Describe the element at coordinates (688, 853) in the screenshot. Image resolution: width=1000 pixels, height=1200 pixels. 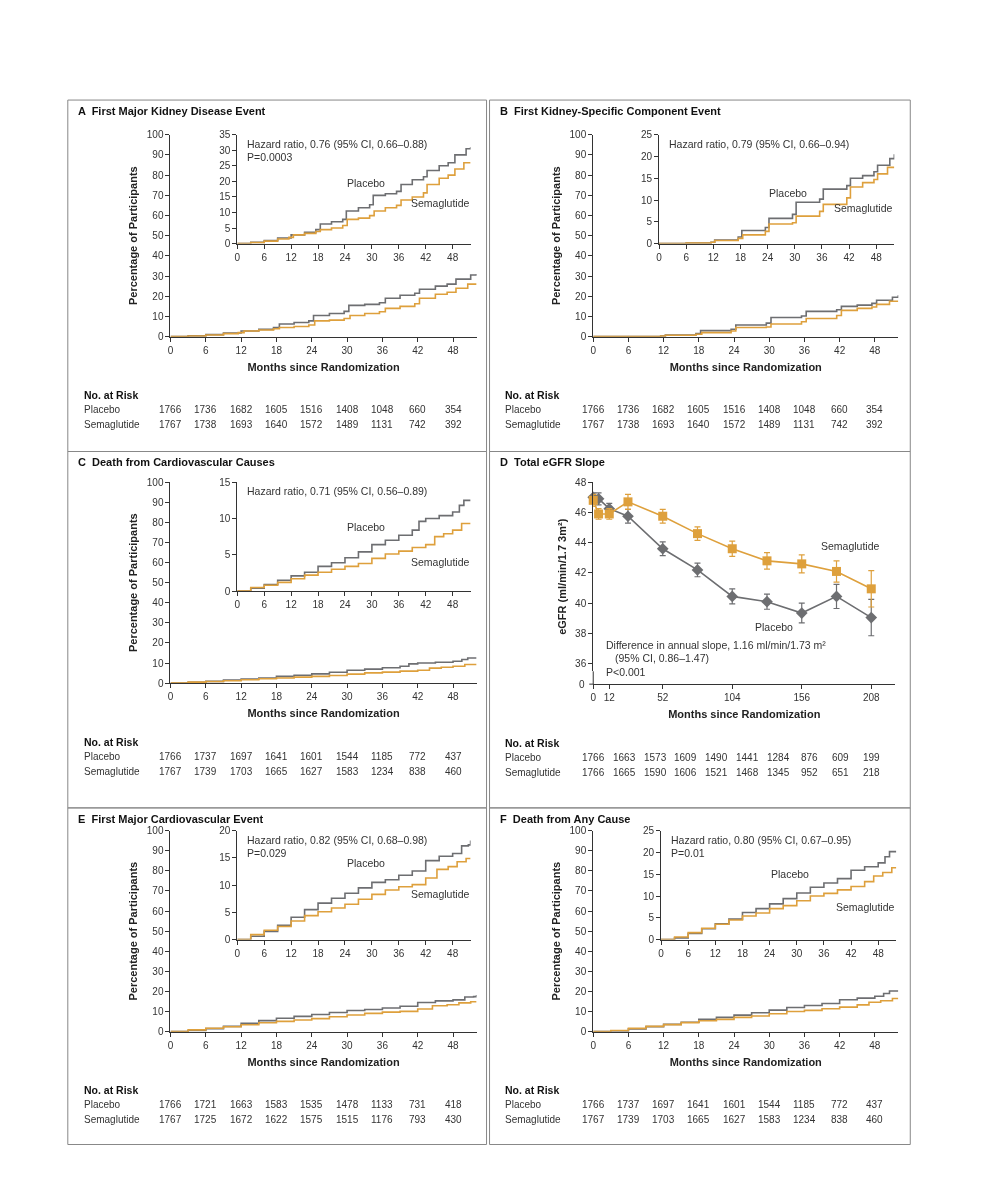
I see `annotation: P=0.01` at that location.